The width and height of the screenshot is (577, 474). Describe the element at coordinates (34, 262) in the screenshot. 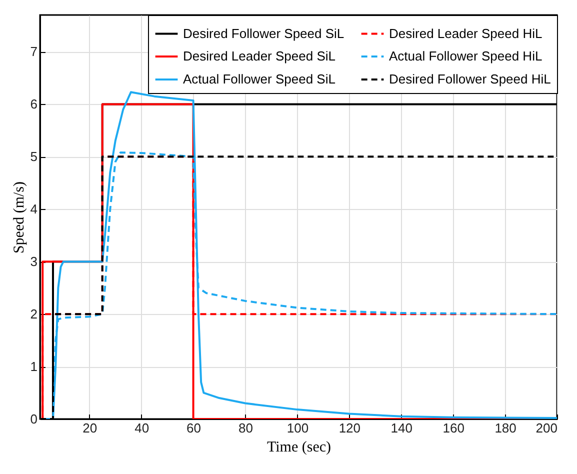

I see `y-tick-label: 3` at that location.